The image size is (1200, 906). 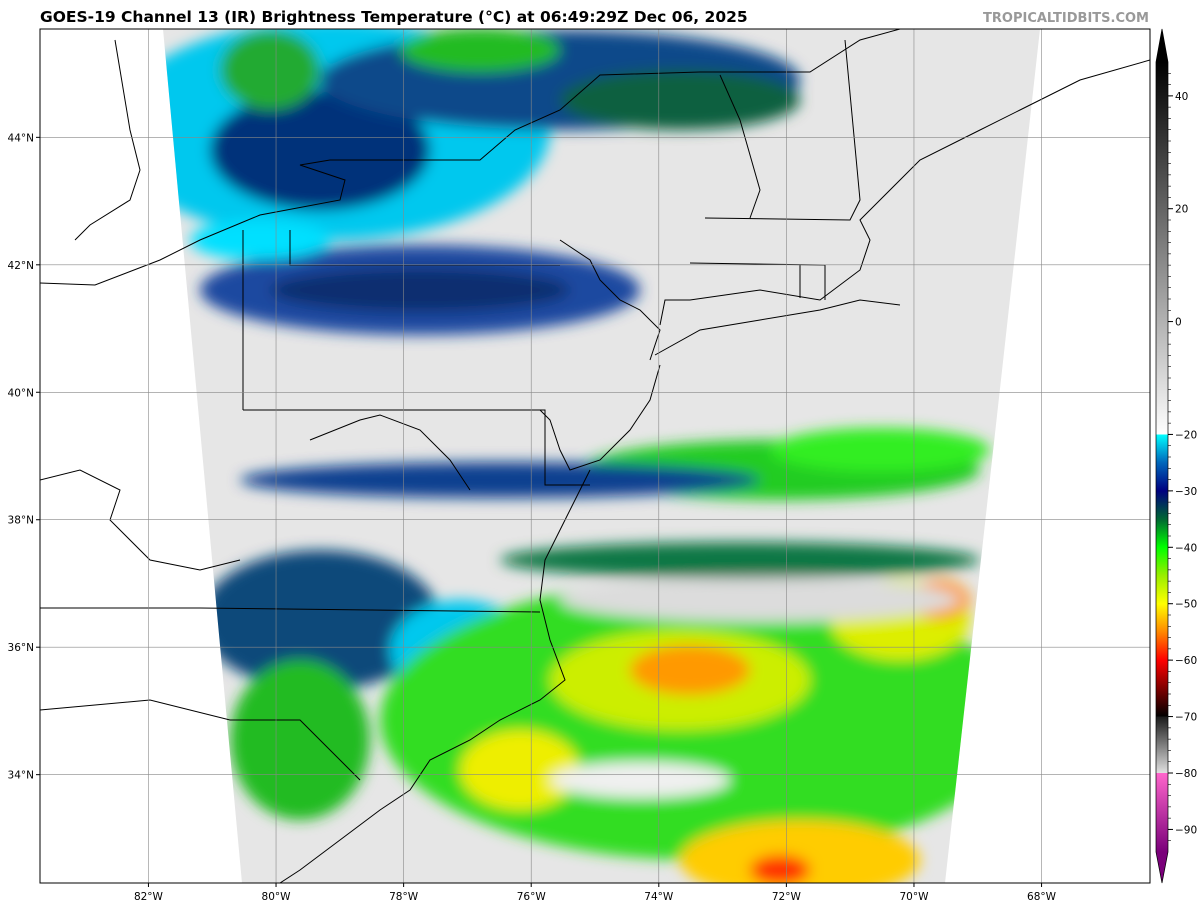 I want to click on colorbar-min-extend, so click(x=1162, y=867).